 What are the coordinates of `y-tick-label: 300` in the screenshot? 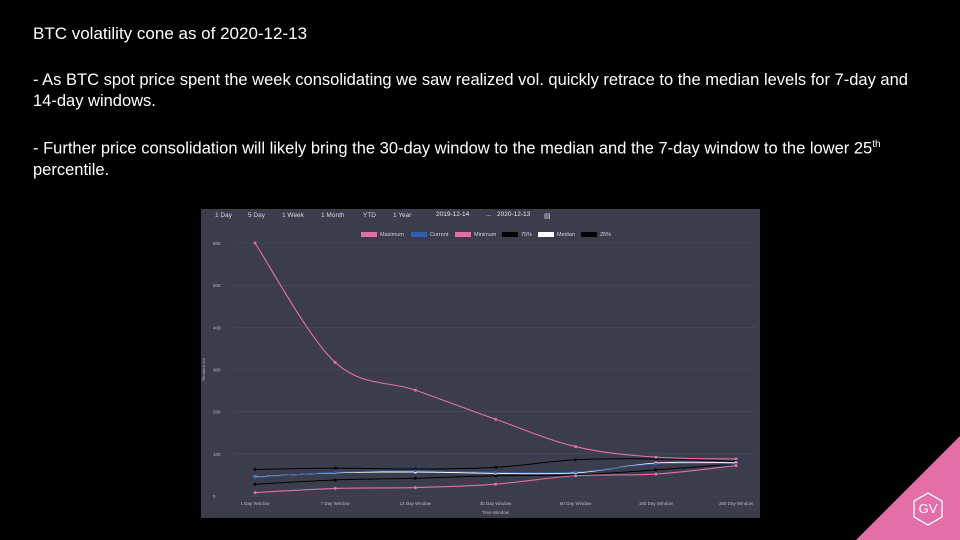 It's located at (217, 370).